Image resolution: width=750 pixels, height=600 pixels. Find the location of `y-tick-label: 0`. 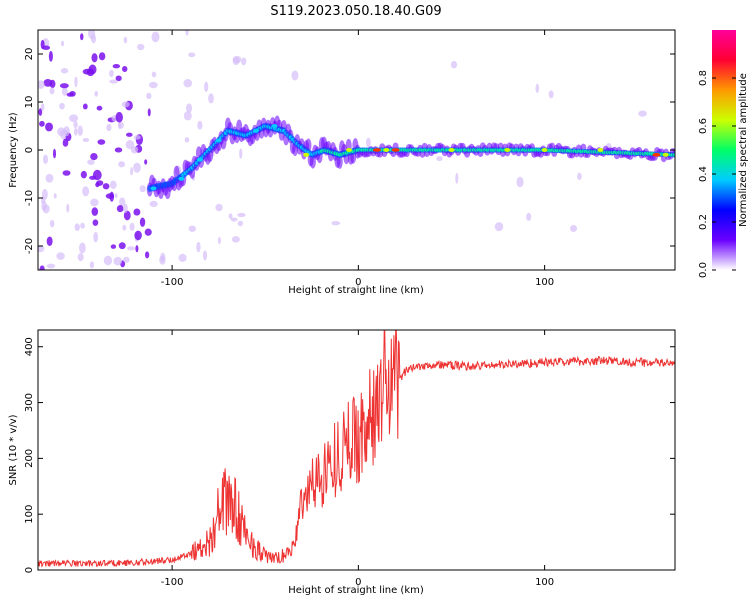

y-tick-label: 0 is located at coordinates (29, 150).